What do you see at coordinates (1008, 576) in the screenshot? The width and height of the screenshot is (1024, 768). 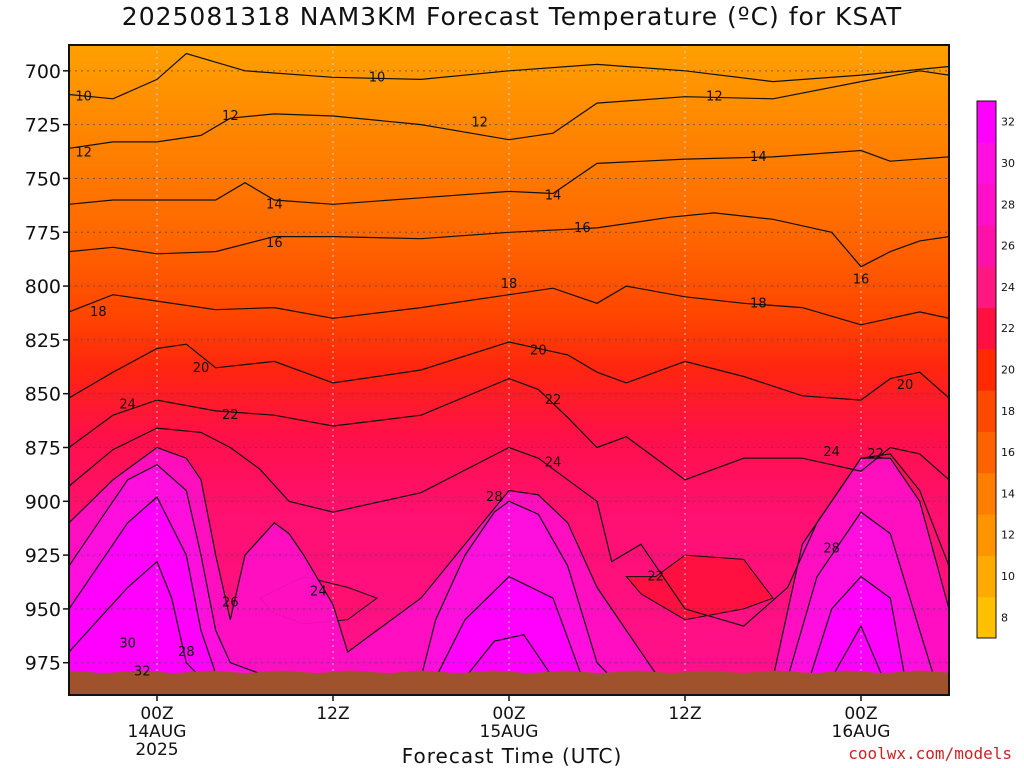 I see `colorbar-tick-label: 10` at bounding box center [1008, 576].